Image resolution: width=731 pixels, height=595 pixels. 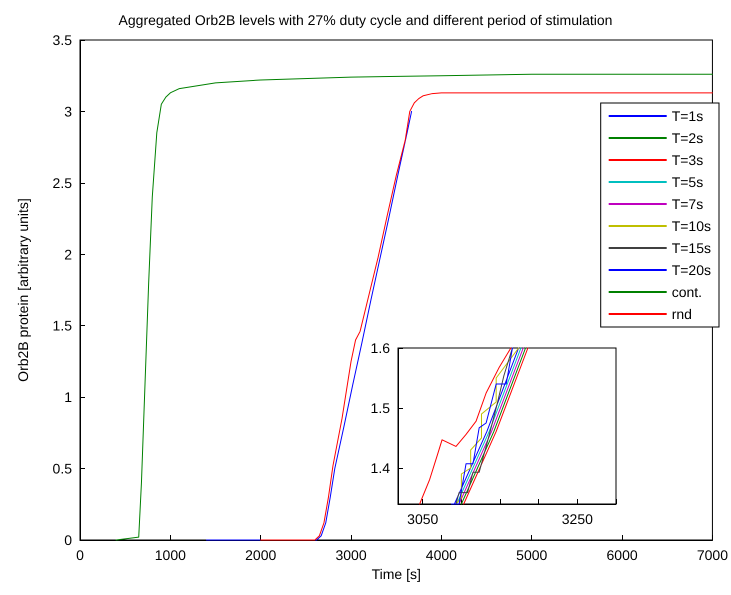 I want to click on legend-label: T=1s, so click(x=688, y=116).